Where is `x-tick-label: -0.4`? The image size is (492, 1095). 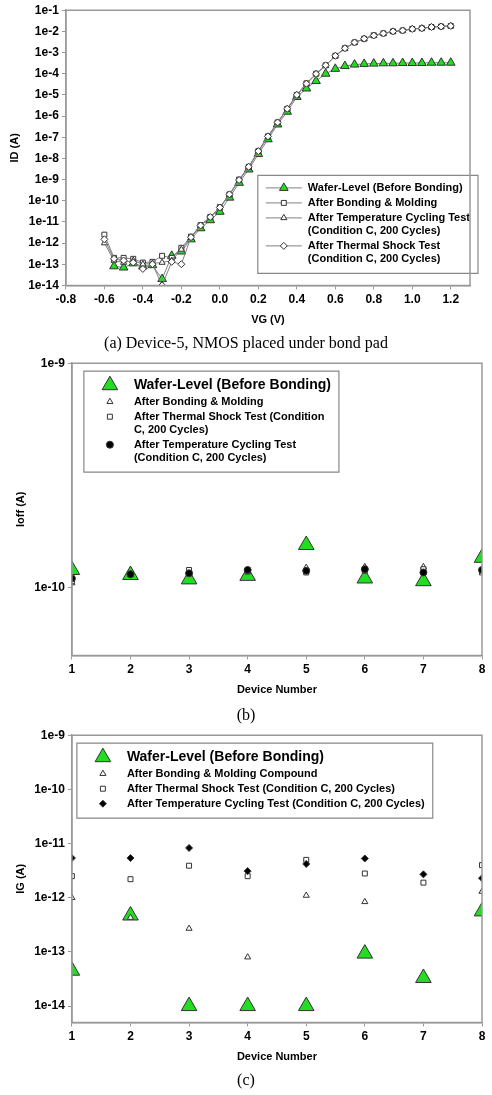 x-tick-label: -0.4 is located at coordinates (143, 298).